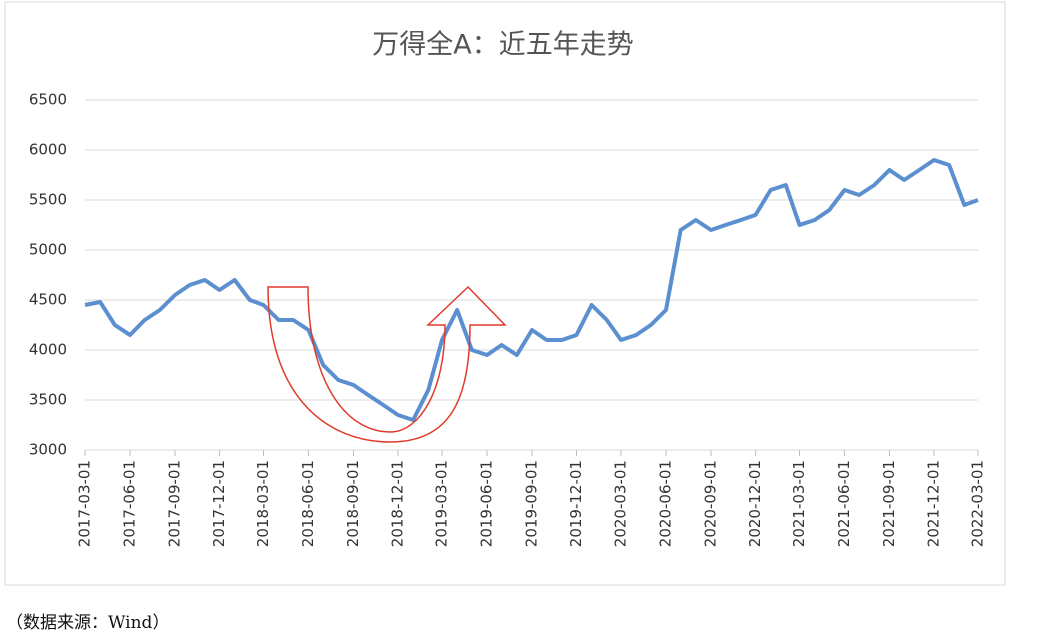  I want to click on x-tick-label: 2020-12-01, so click(755, 503).